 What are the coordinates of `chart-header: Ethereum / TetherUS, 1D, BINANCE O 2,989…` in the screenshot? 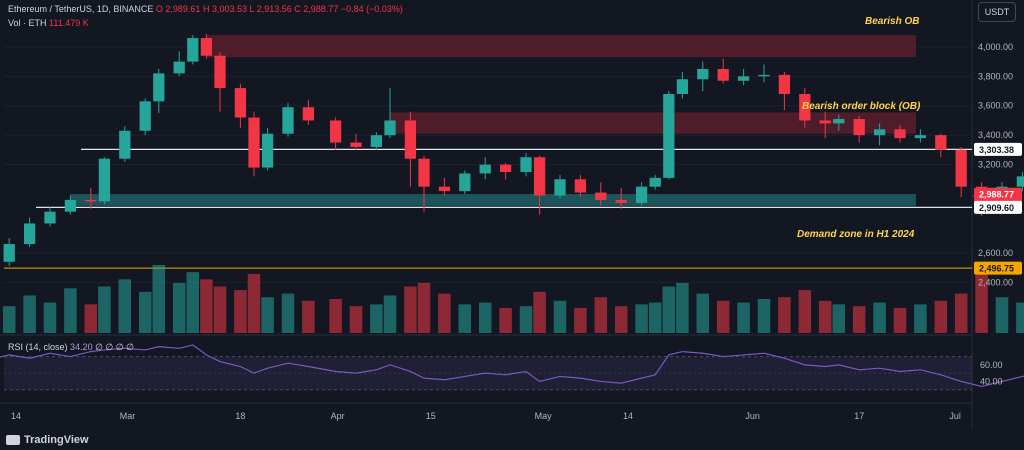 It's located at (205, 9).